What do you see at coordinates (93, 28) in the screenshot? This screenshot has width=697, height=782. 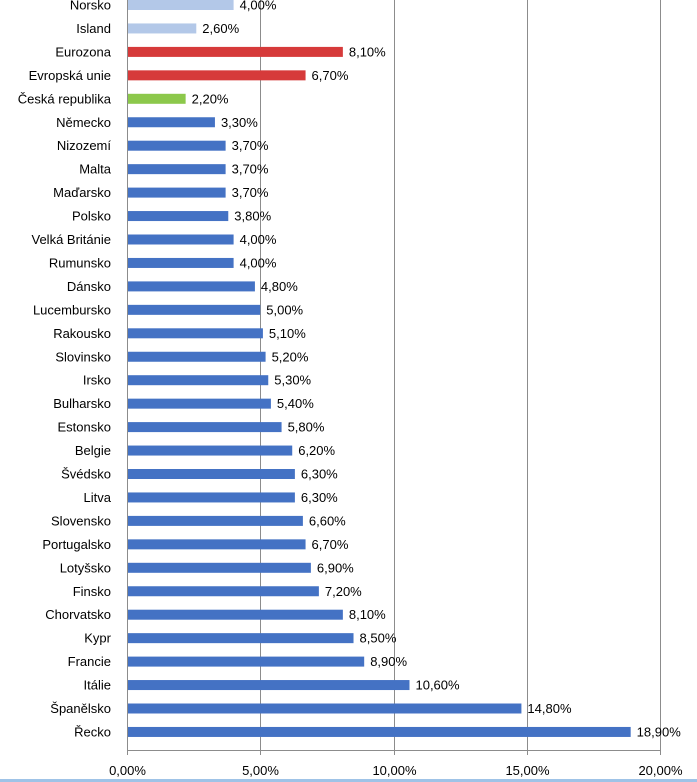 I see `category-label-1: Island` at bounding box center [93, 28].